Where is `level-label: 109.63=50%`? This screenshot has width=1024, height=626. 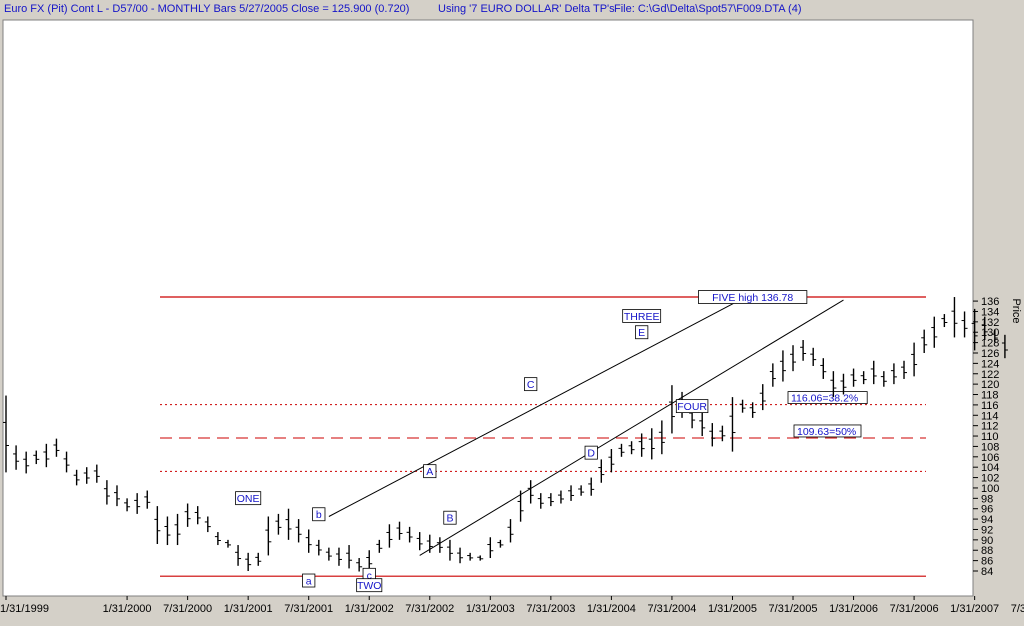 level-label: 109.63=50% is located at coordinates (826, 432).